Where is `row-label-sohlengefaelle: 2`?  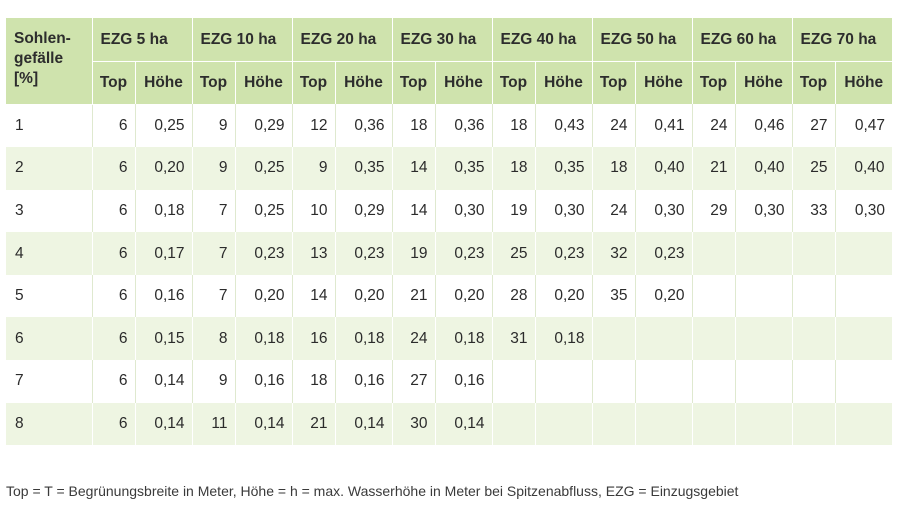
row-label-sohlengefaelle: 2 is located at coordinates (49, 168).